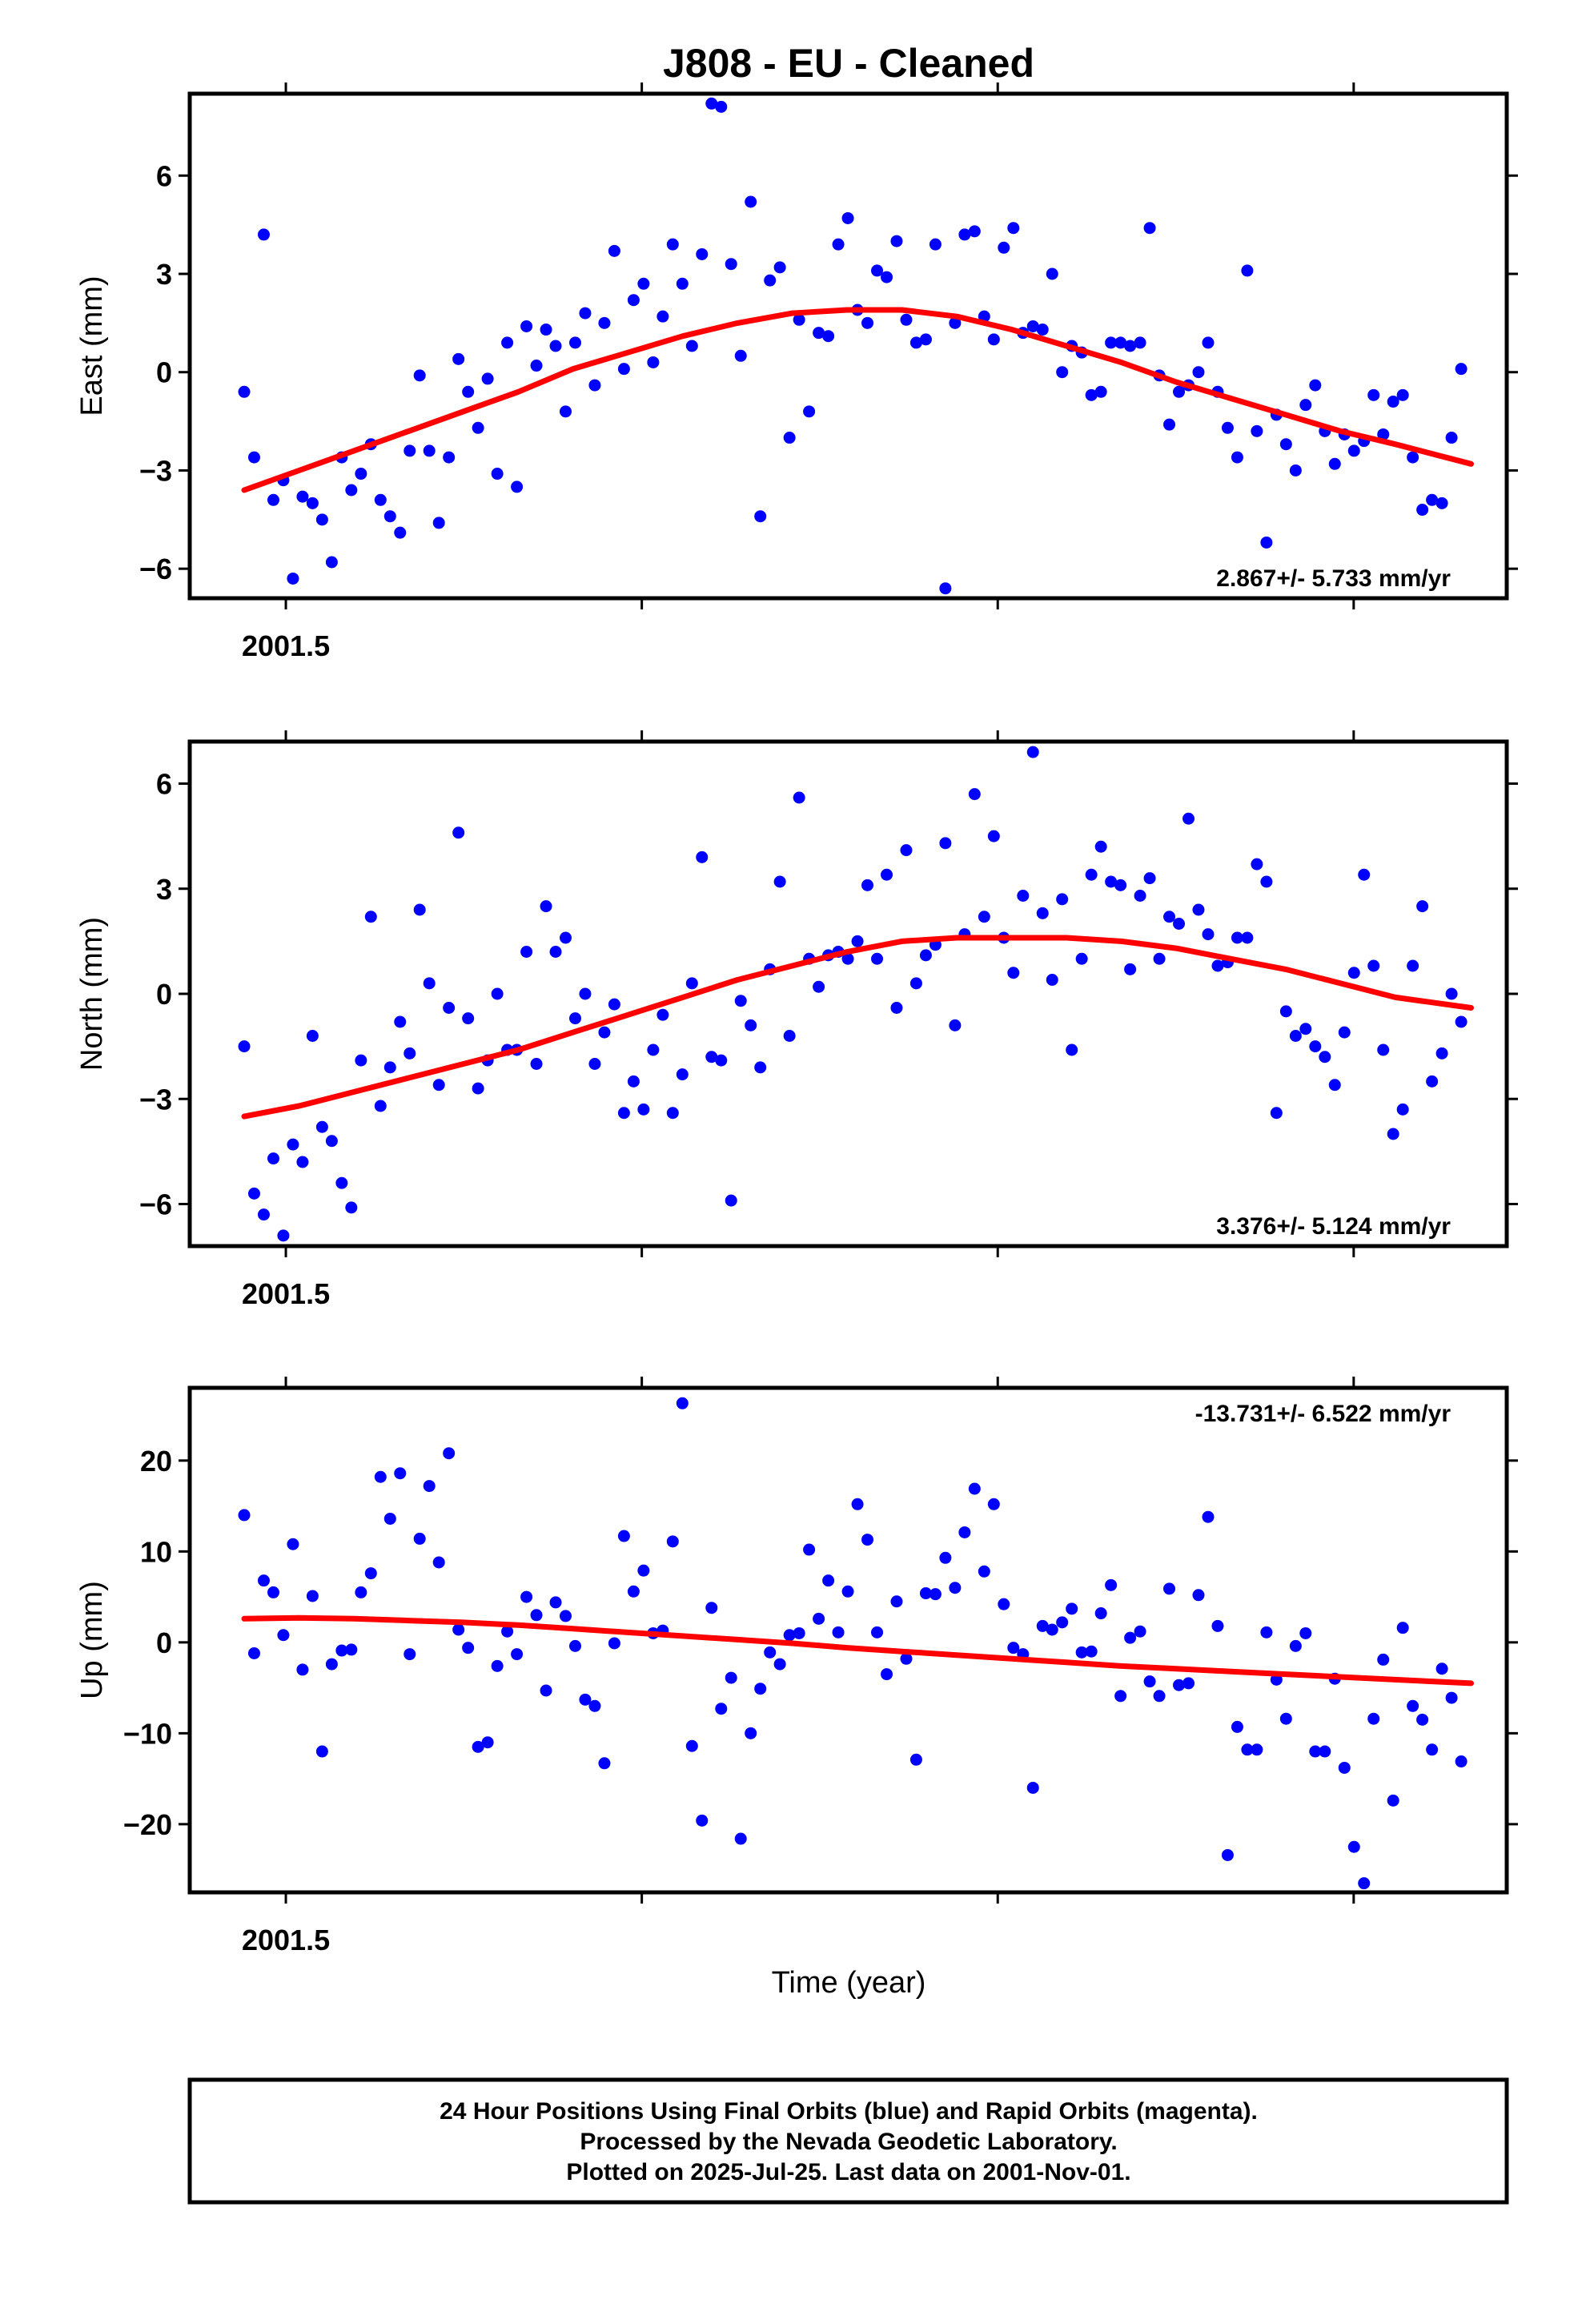  What do you see at coordinates (155, 470) in the screenshot?
I see `east-ytick-label: −3` at bounding box center [155, 470].